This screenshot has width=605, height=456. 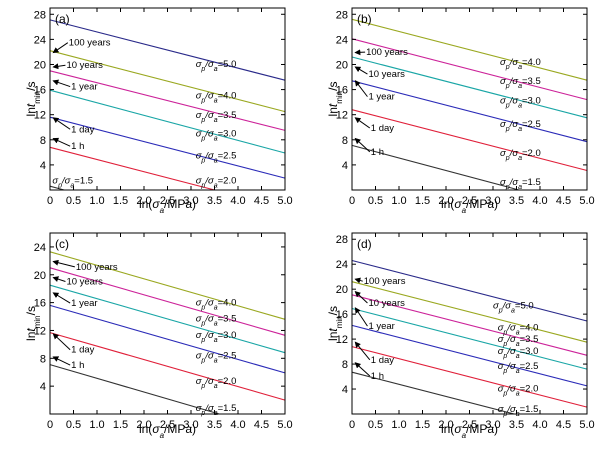 I want to click on x-tick-label: 2.0, so click(x=143, y=425).